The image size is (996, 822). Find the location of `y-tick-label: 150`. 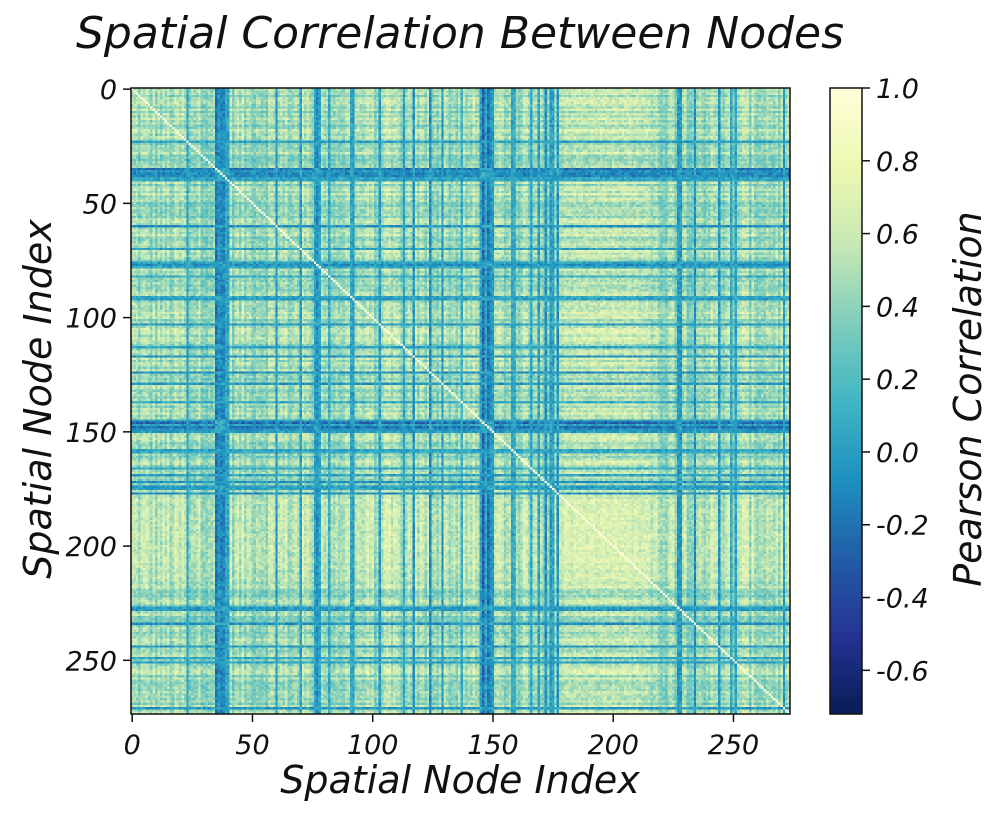

y-tick-label: 150 is located at coordinates (91, 433).